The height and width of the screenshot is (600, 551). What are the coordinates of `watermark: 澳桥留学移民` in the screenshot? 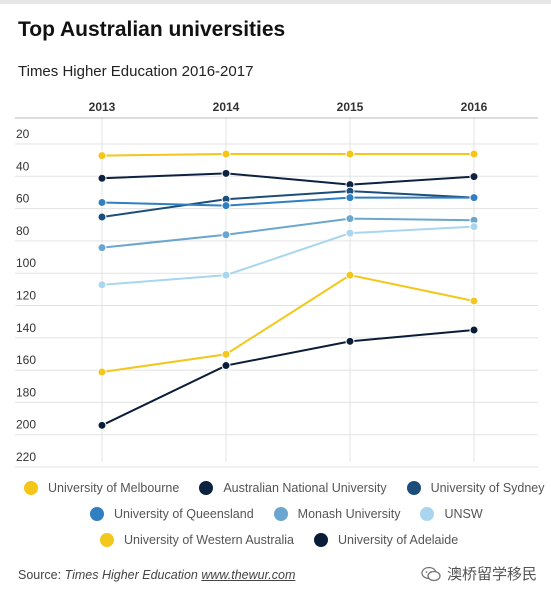 It's located at (479, 573).